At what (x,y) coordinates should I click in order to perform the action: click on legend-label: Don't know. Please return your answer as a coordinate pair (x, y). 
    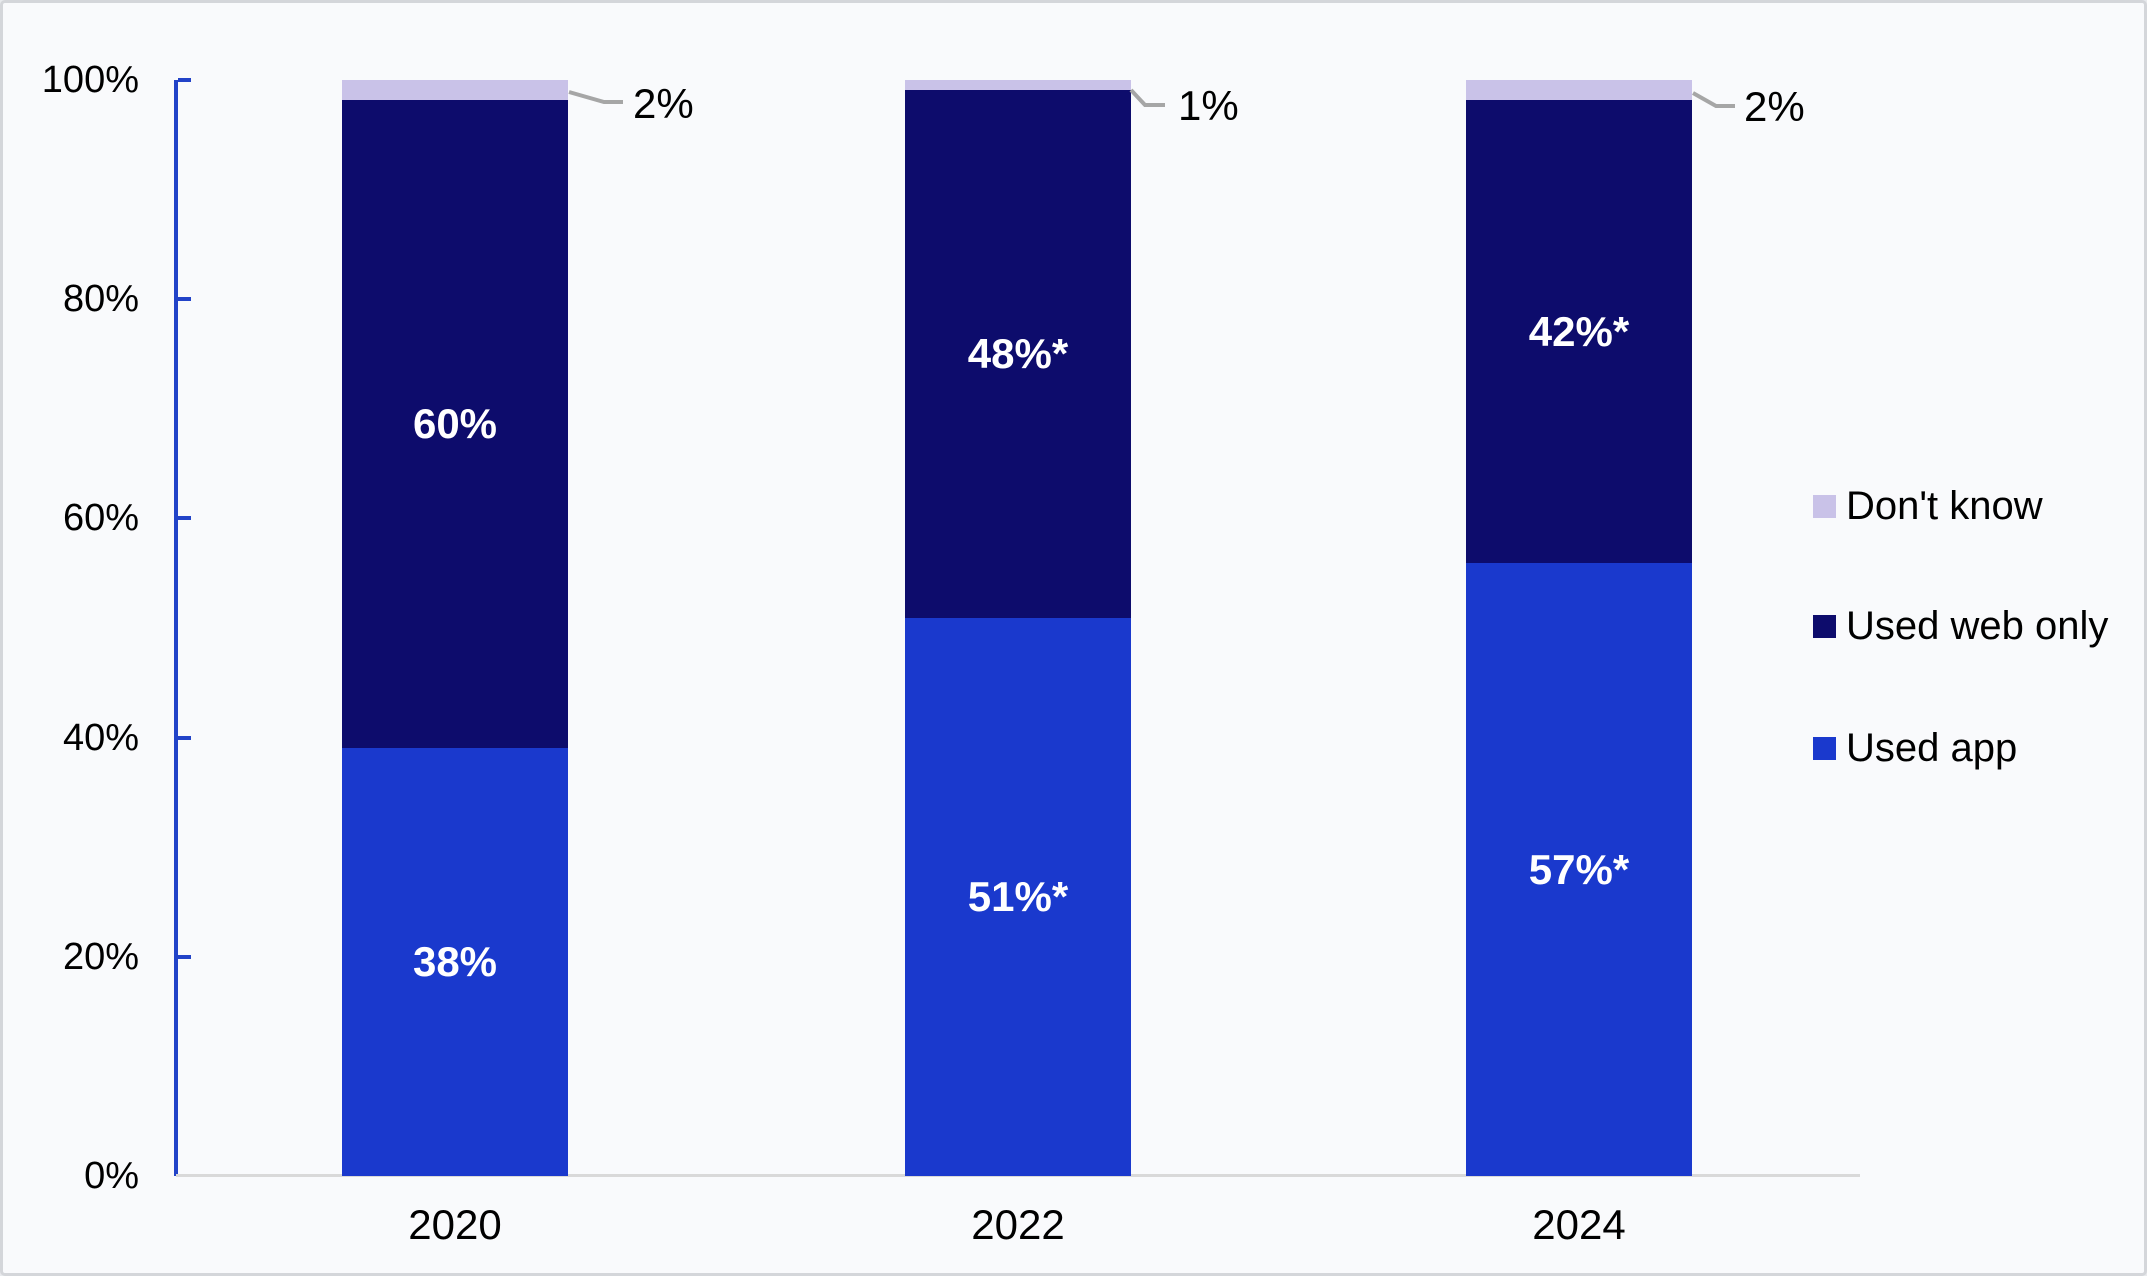
    Looking at the image, I should click on (1944, 506).